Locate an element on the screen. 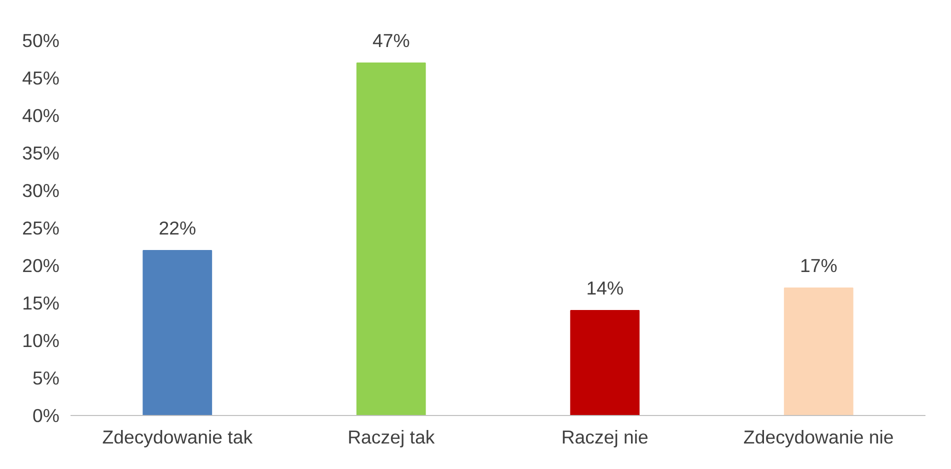 This screenshot has width=951, height=469. x-tick-label: Zdecydowanie nie is located at coordinates (818, 437).